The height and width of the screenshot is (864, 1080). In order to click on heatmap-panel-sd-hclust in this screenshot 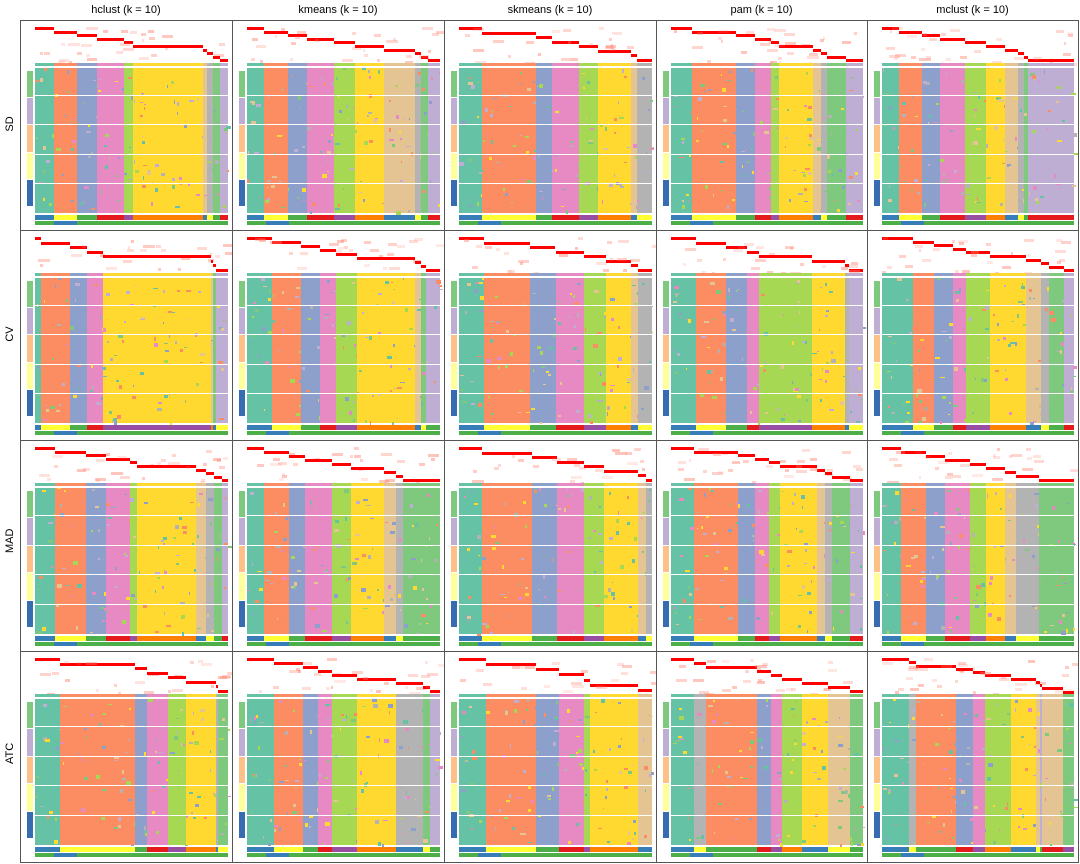, I will do `click(126, 125)`.